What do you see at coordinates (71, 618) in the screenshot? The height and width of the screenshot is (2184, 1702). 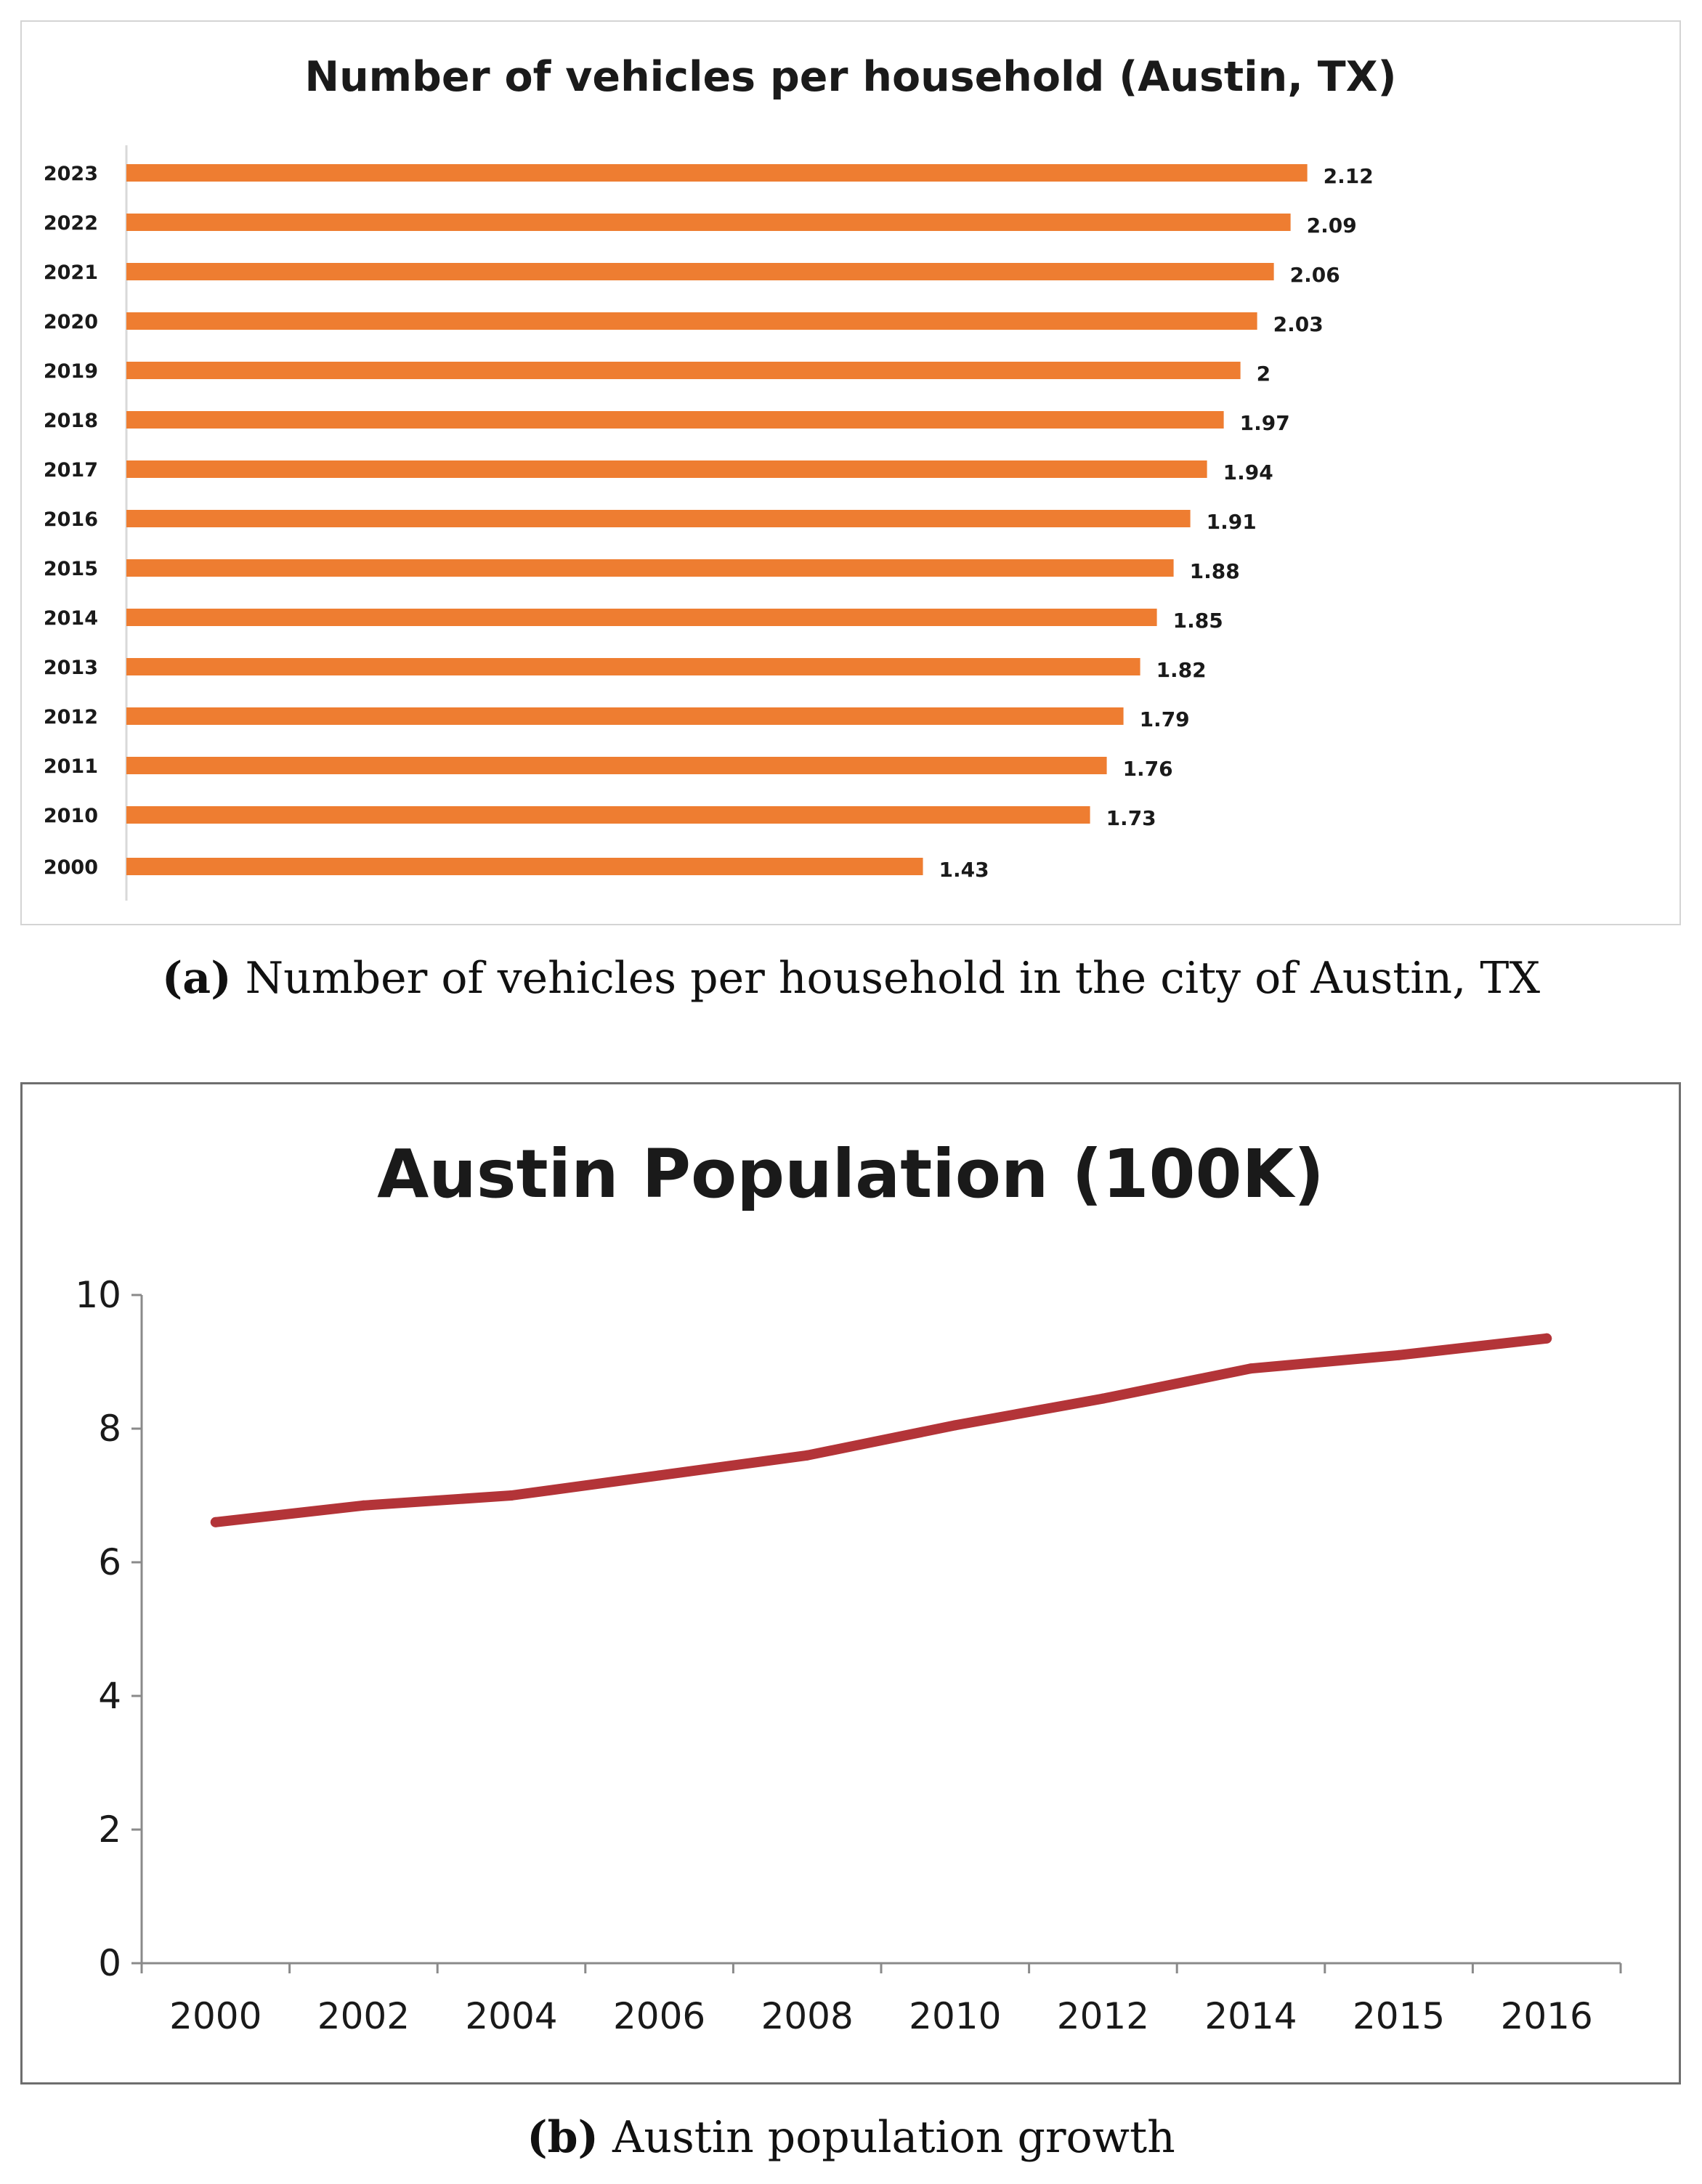 I see `chart-a-y-tick-label: 2014` at bounding box center [71, 618].